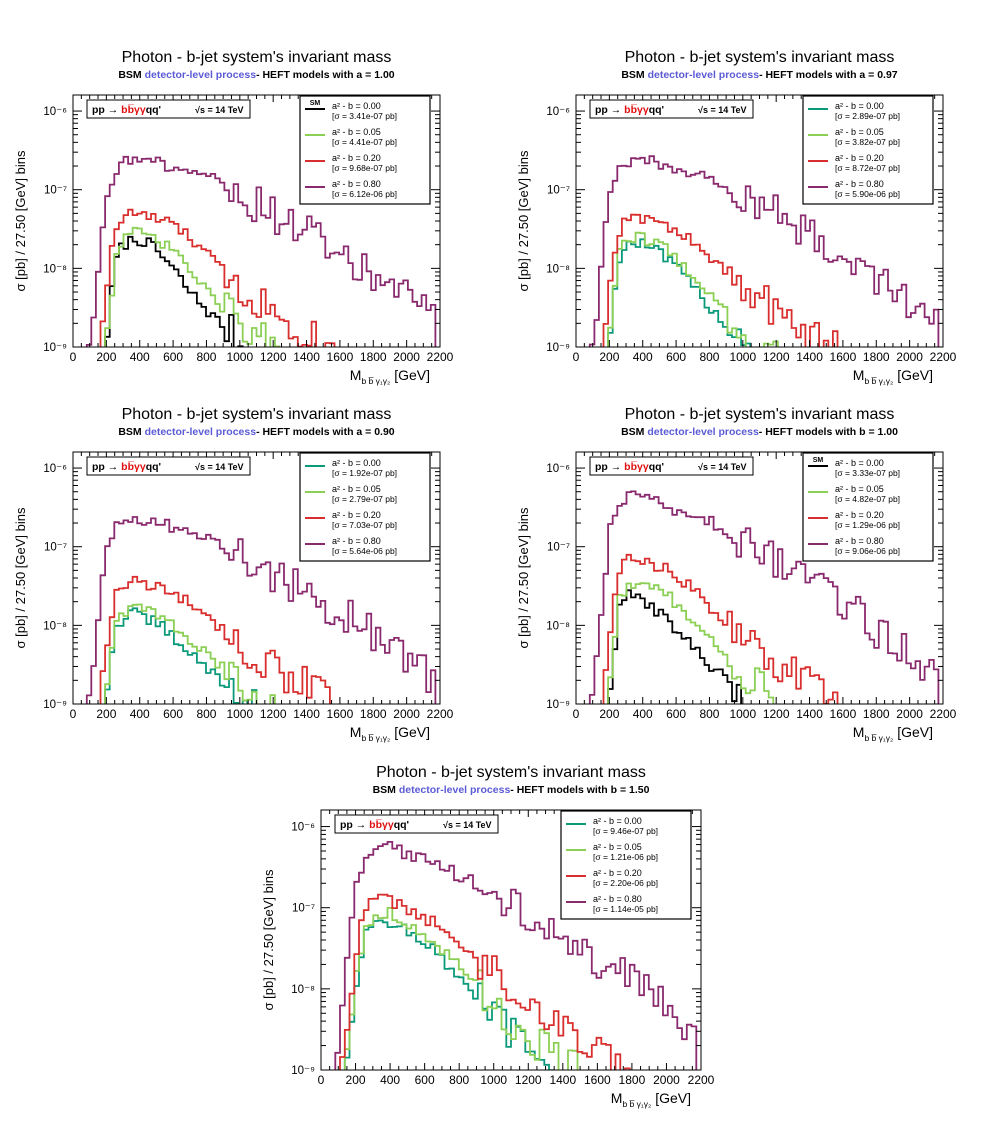 This screenshot has width=1001, height=1128. What do you see at coordinates (676, 357) in the screenshot?
I see `x-tick-label: 600` at bounding box center [676, 357].